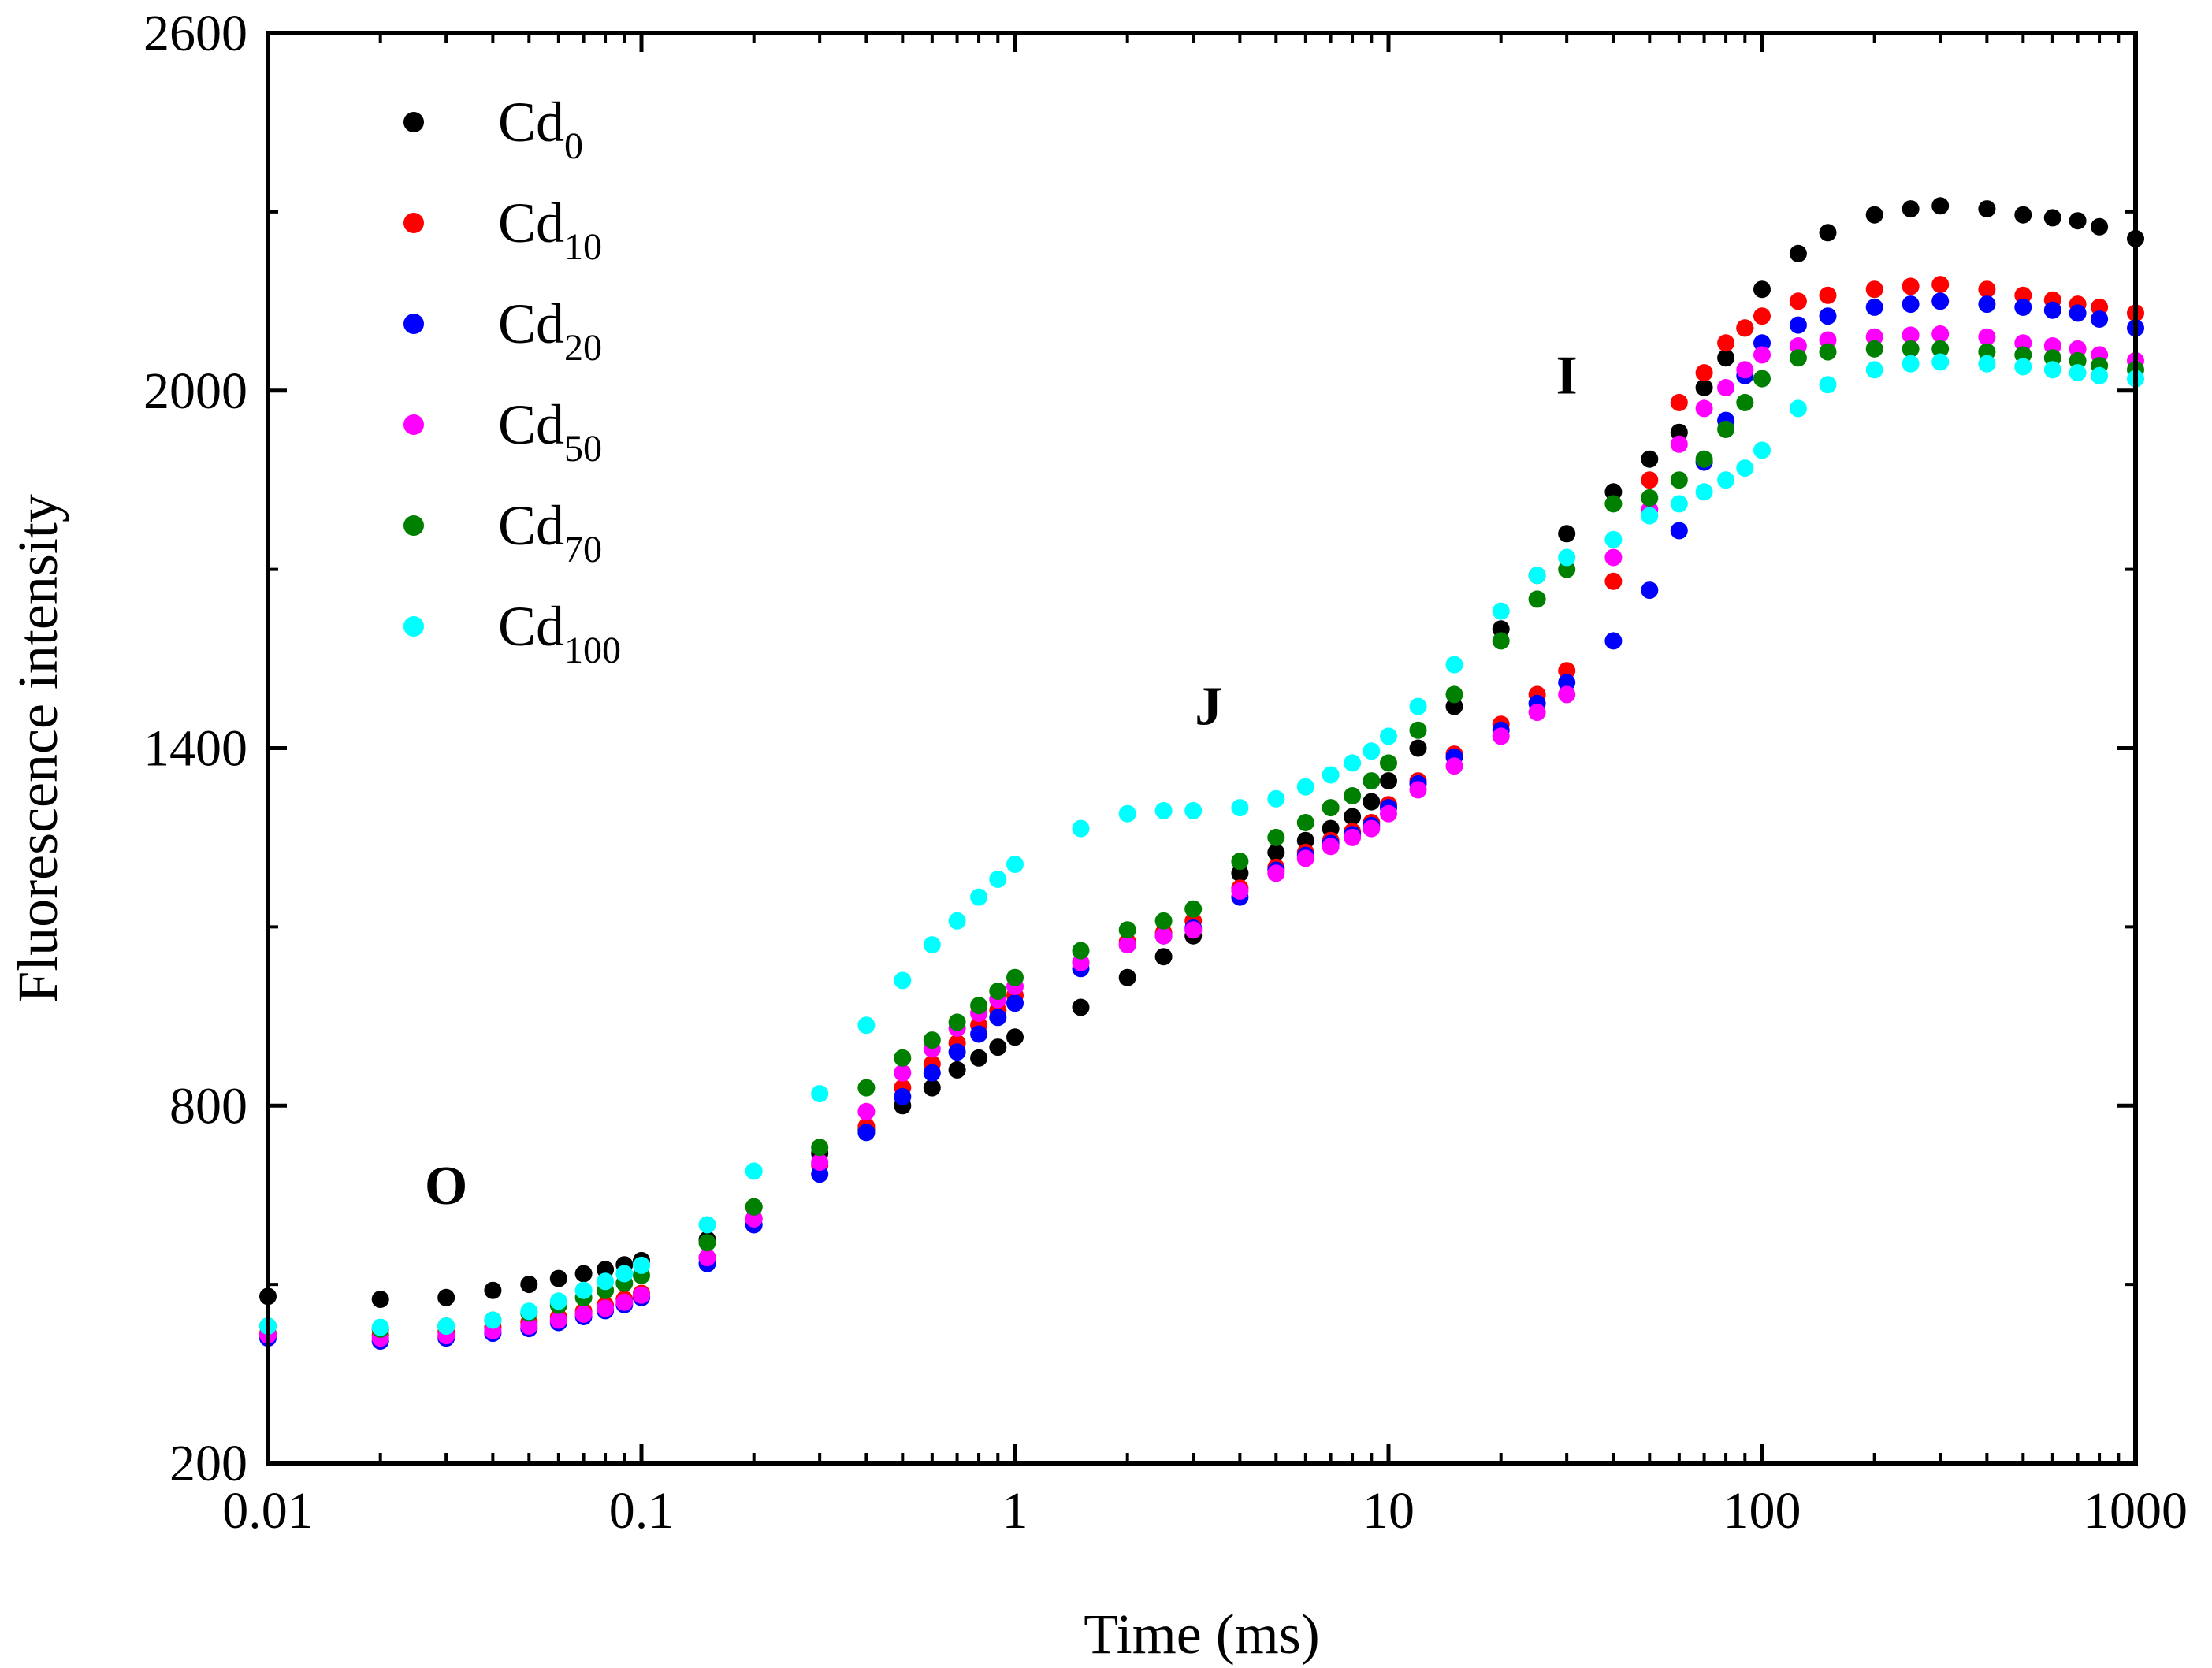  Describe the element at coordinates (414, 626) in the screenshot. I see `legend-marker-Cd100` at that location.